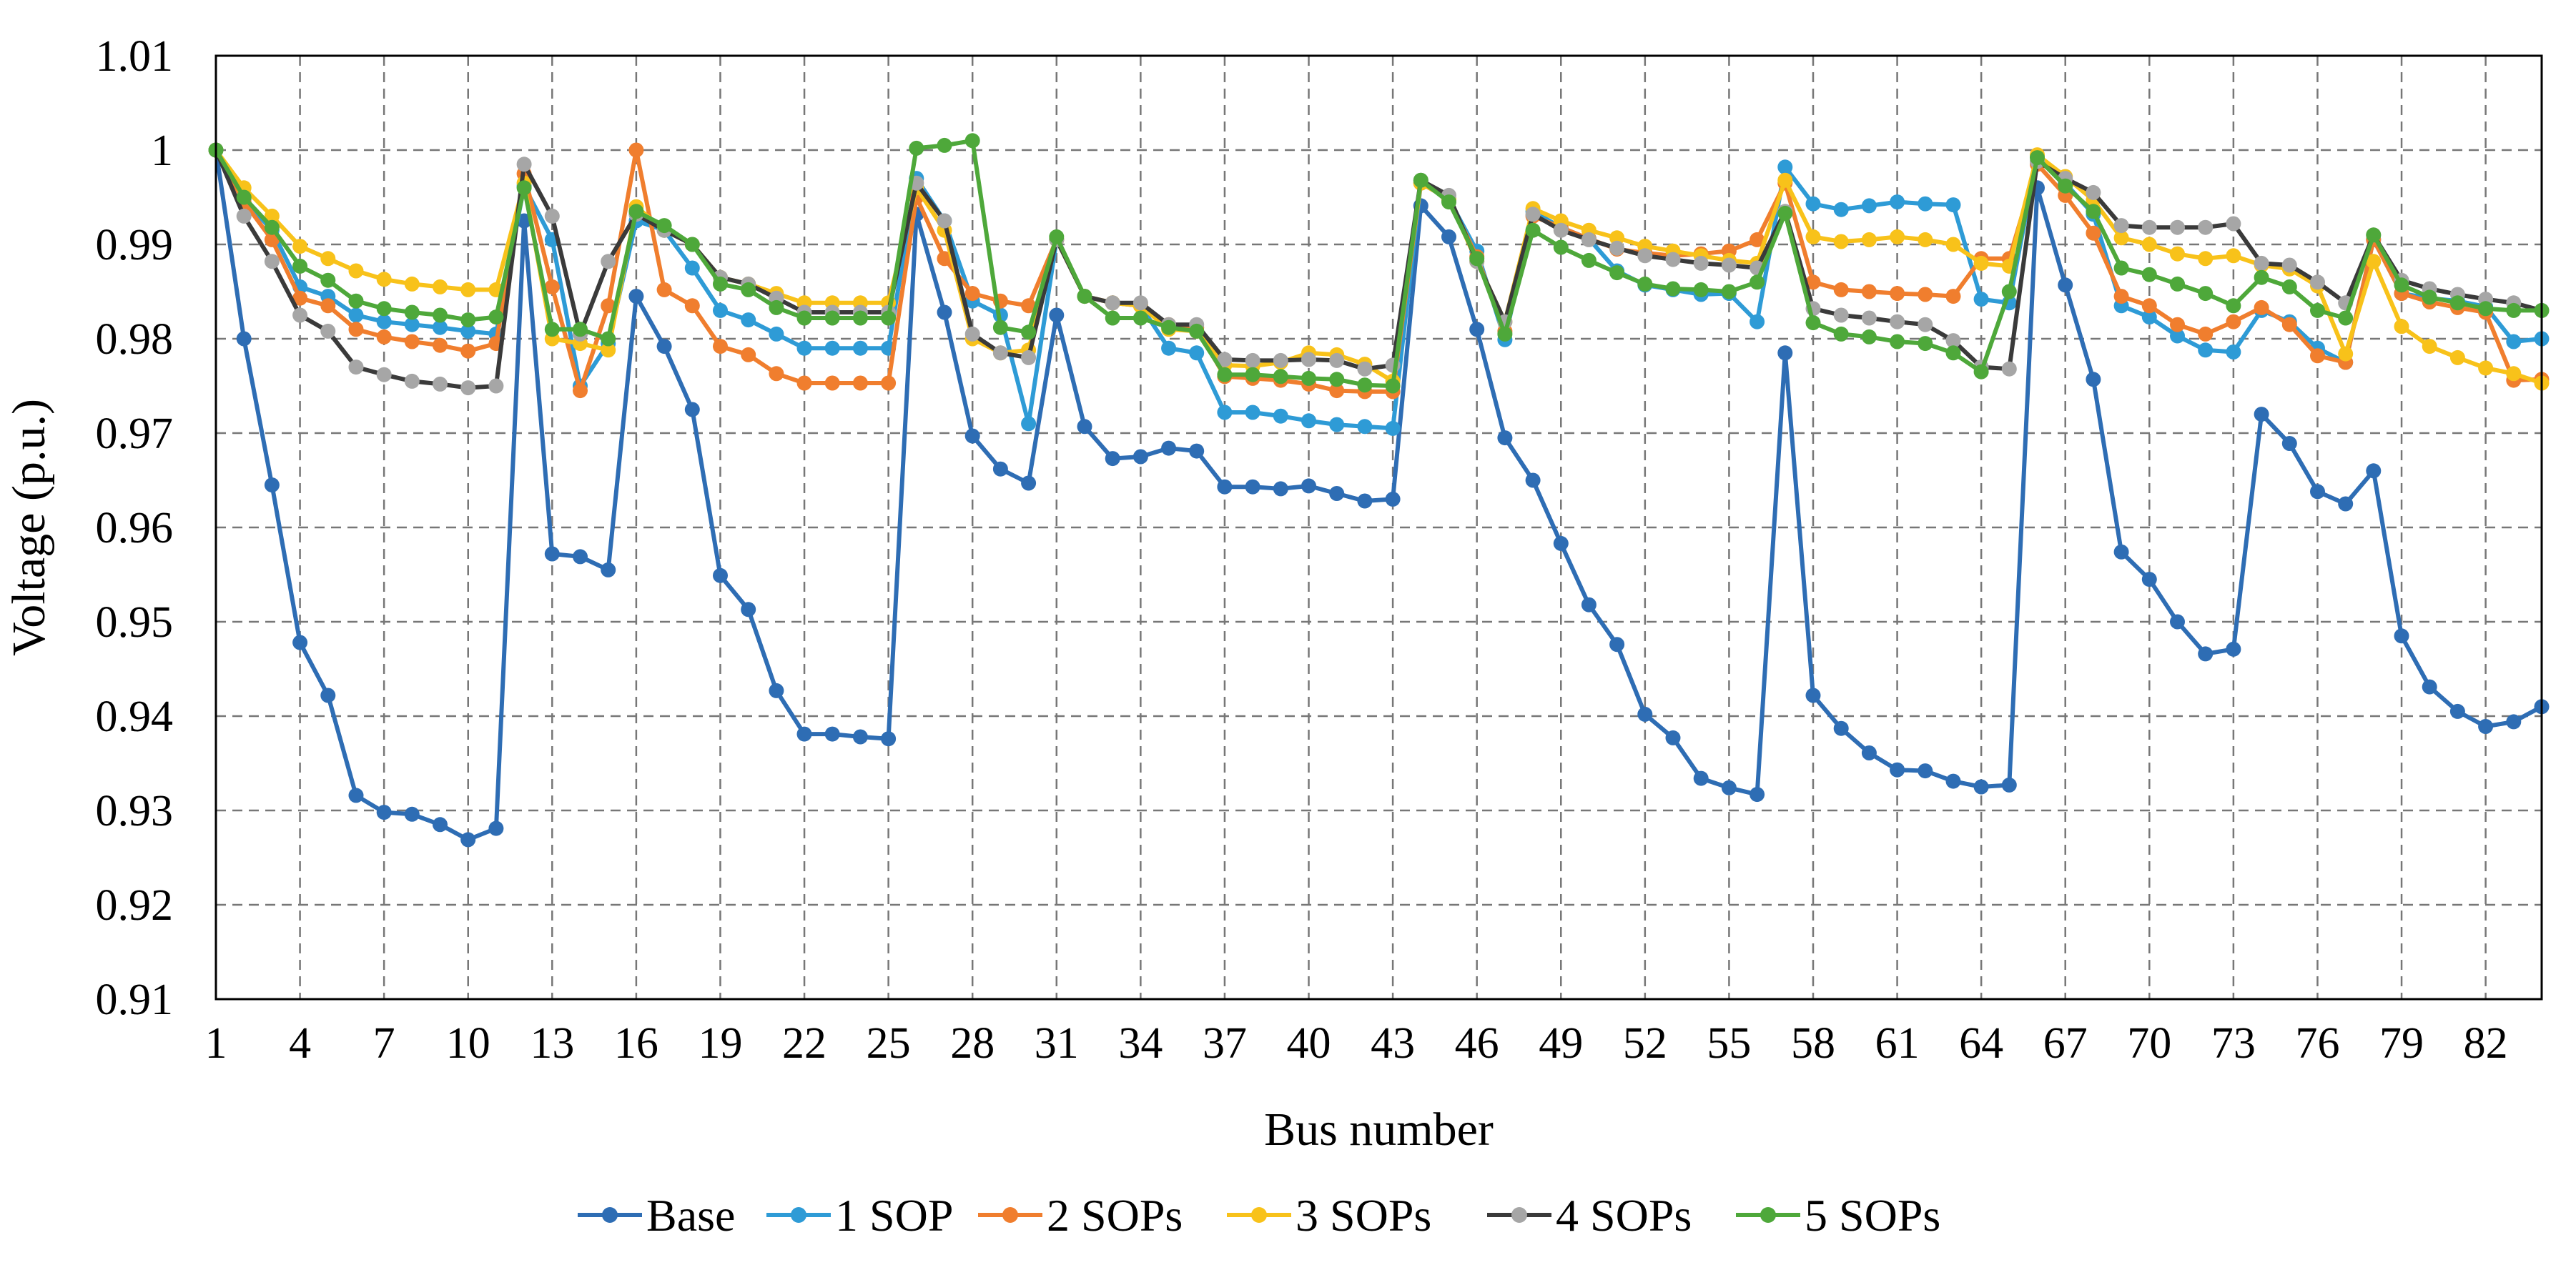 This screenshot has height=1265, width=2576. Describe the element at coordinates (2486, 1043) in the screenshot. I see `x-tick-label: 82` at that location.